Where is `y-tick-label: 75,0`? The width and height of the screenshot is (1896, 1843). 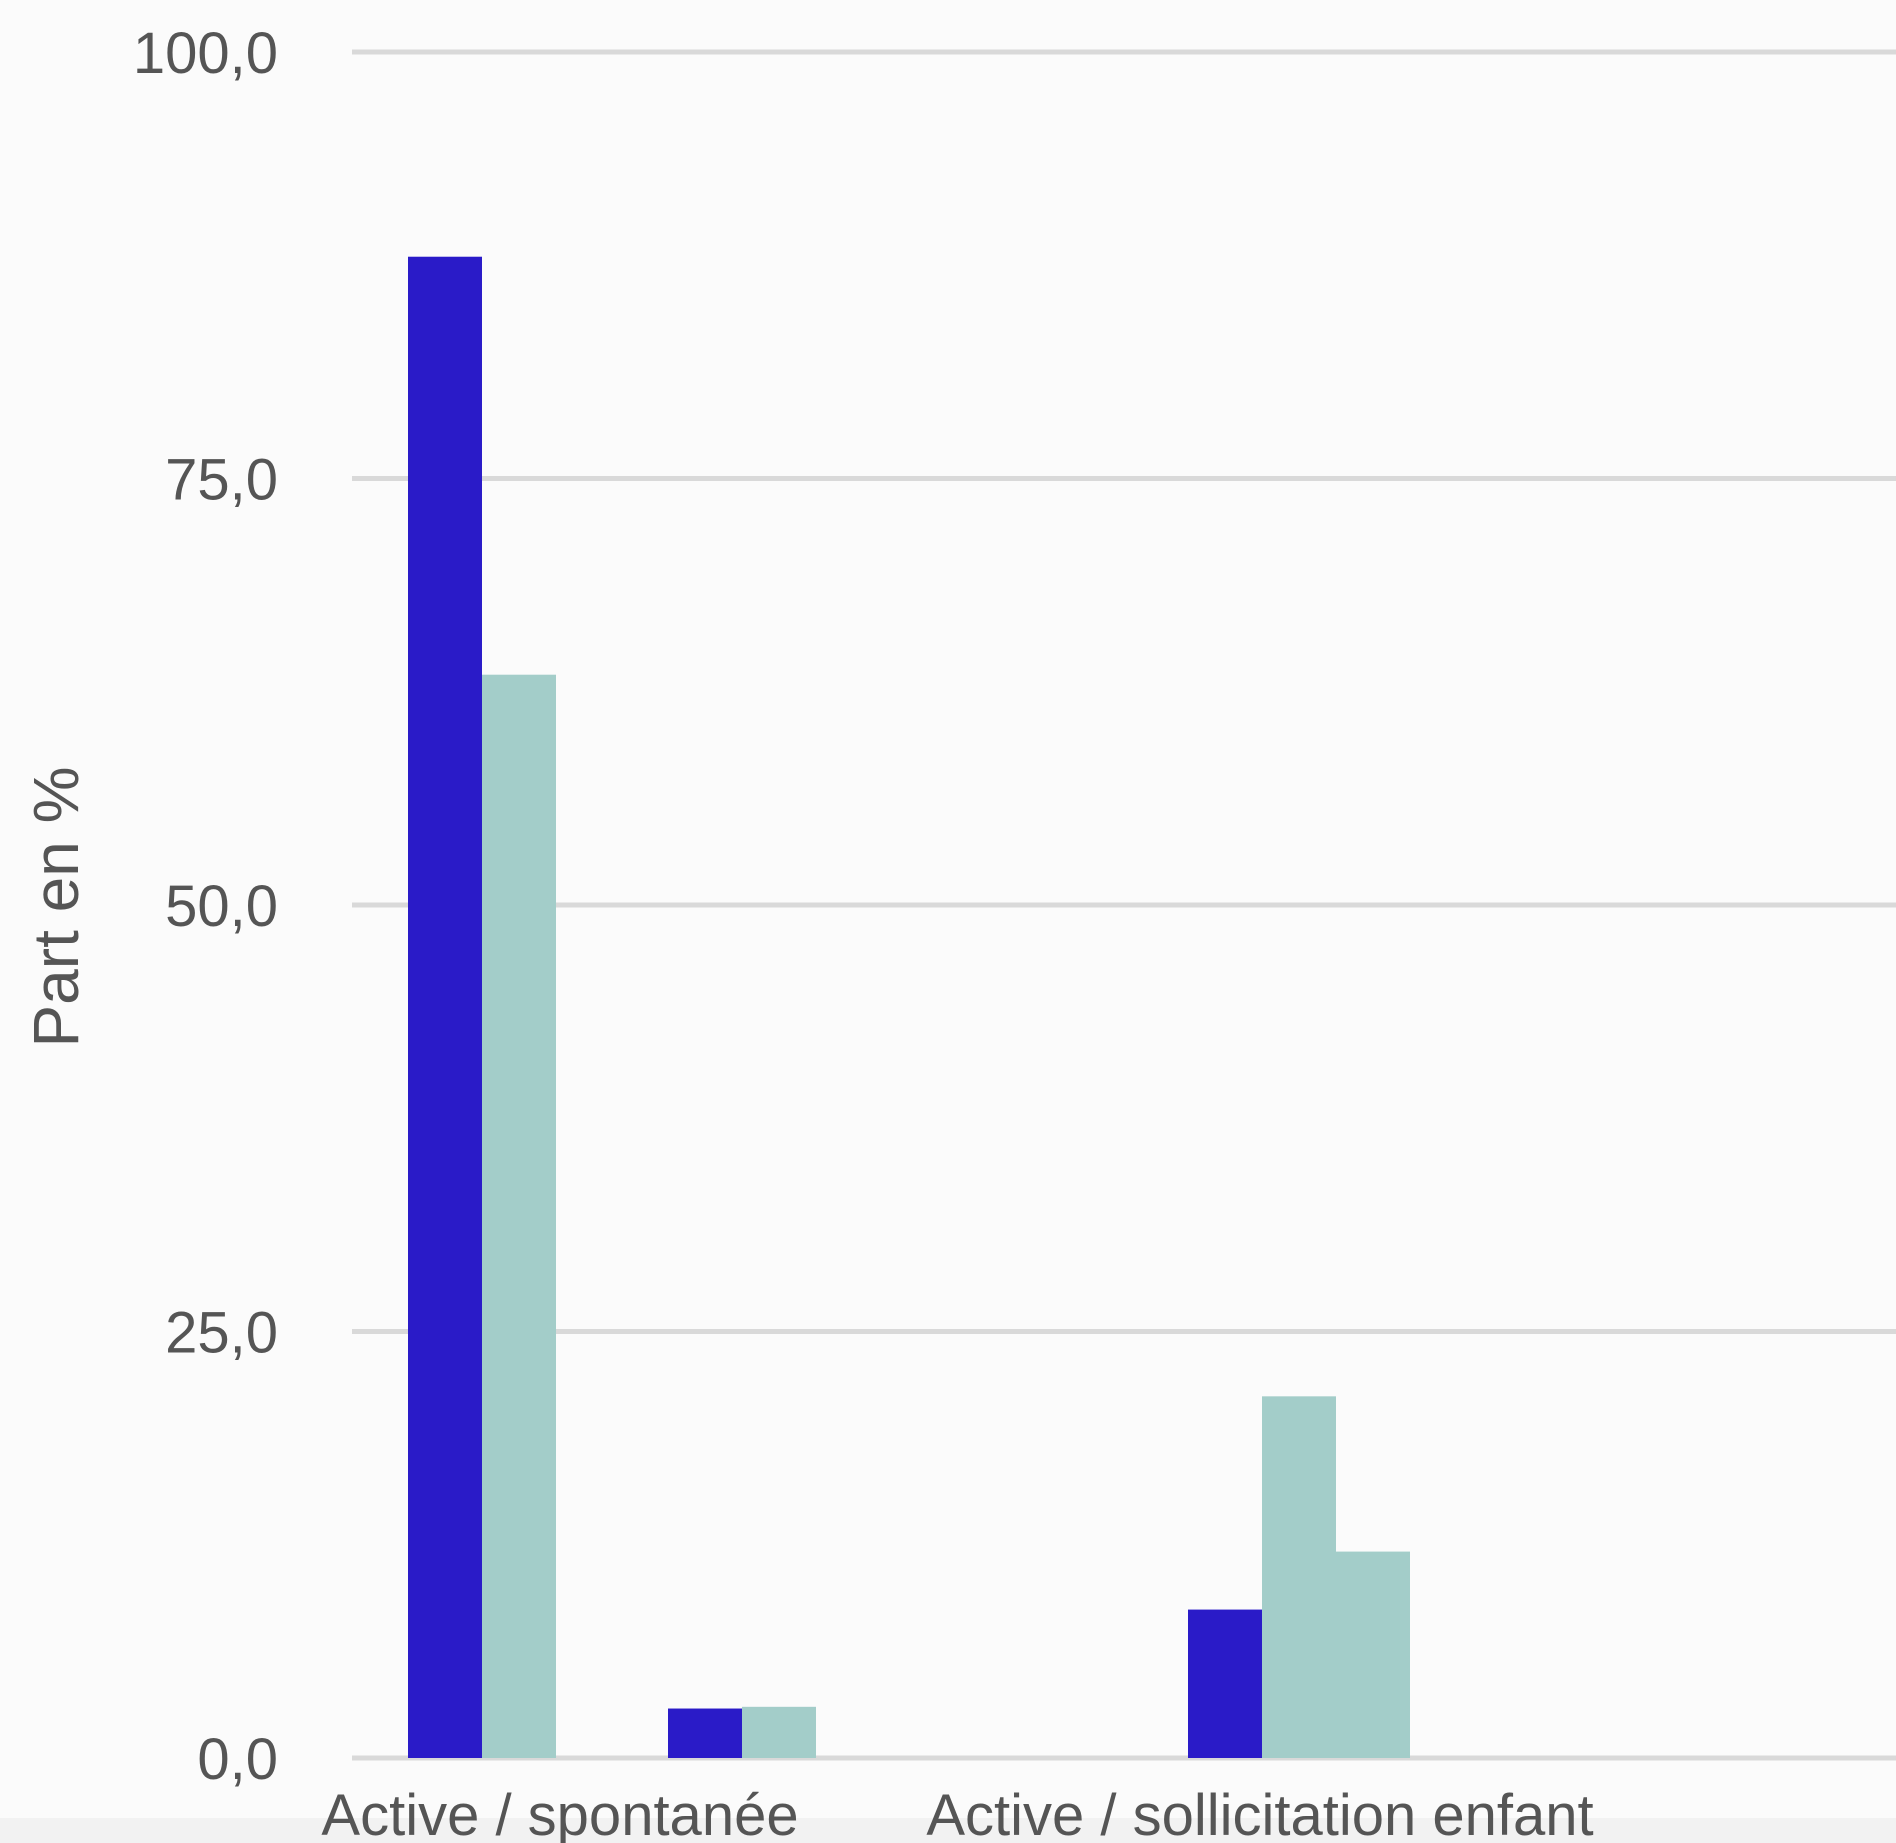 y-tick-label: 75,0 is located at coordinates (221, 480).